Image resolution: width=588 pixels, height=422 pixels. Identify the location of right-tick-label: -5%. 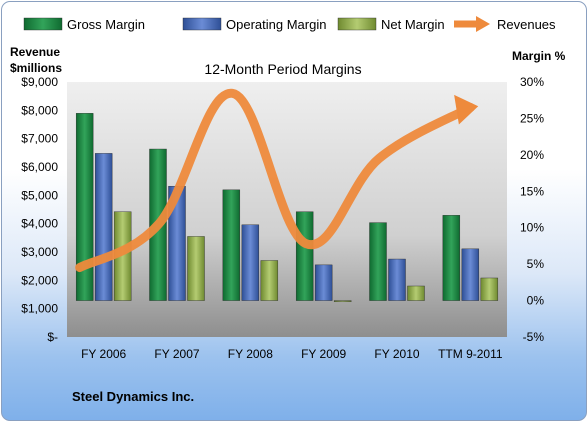
(534, 337).